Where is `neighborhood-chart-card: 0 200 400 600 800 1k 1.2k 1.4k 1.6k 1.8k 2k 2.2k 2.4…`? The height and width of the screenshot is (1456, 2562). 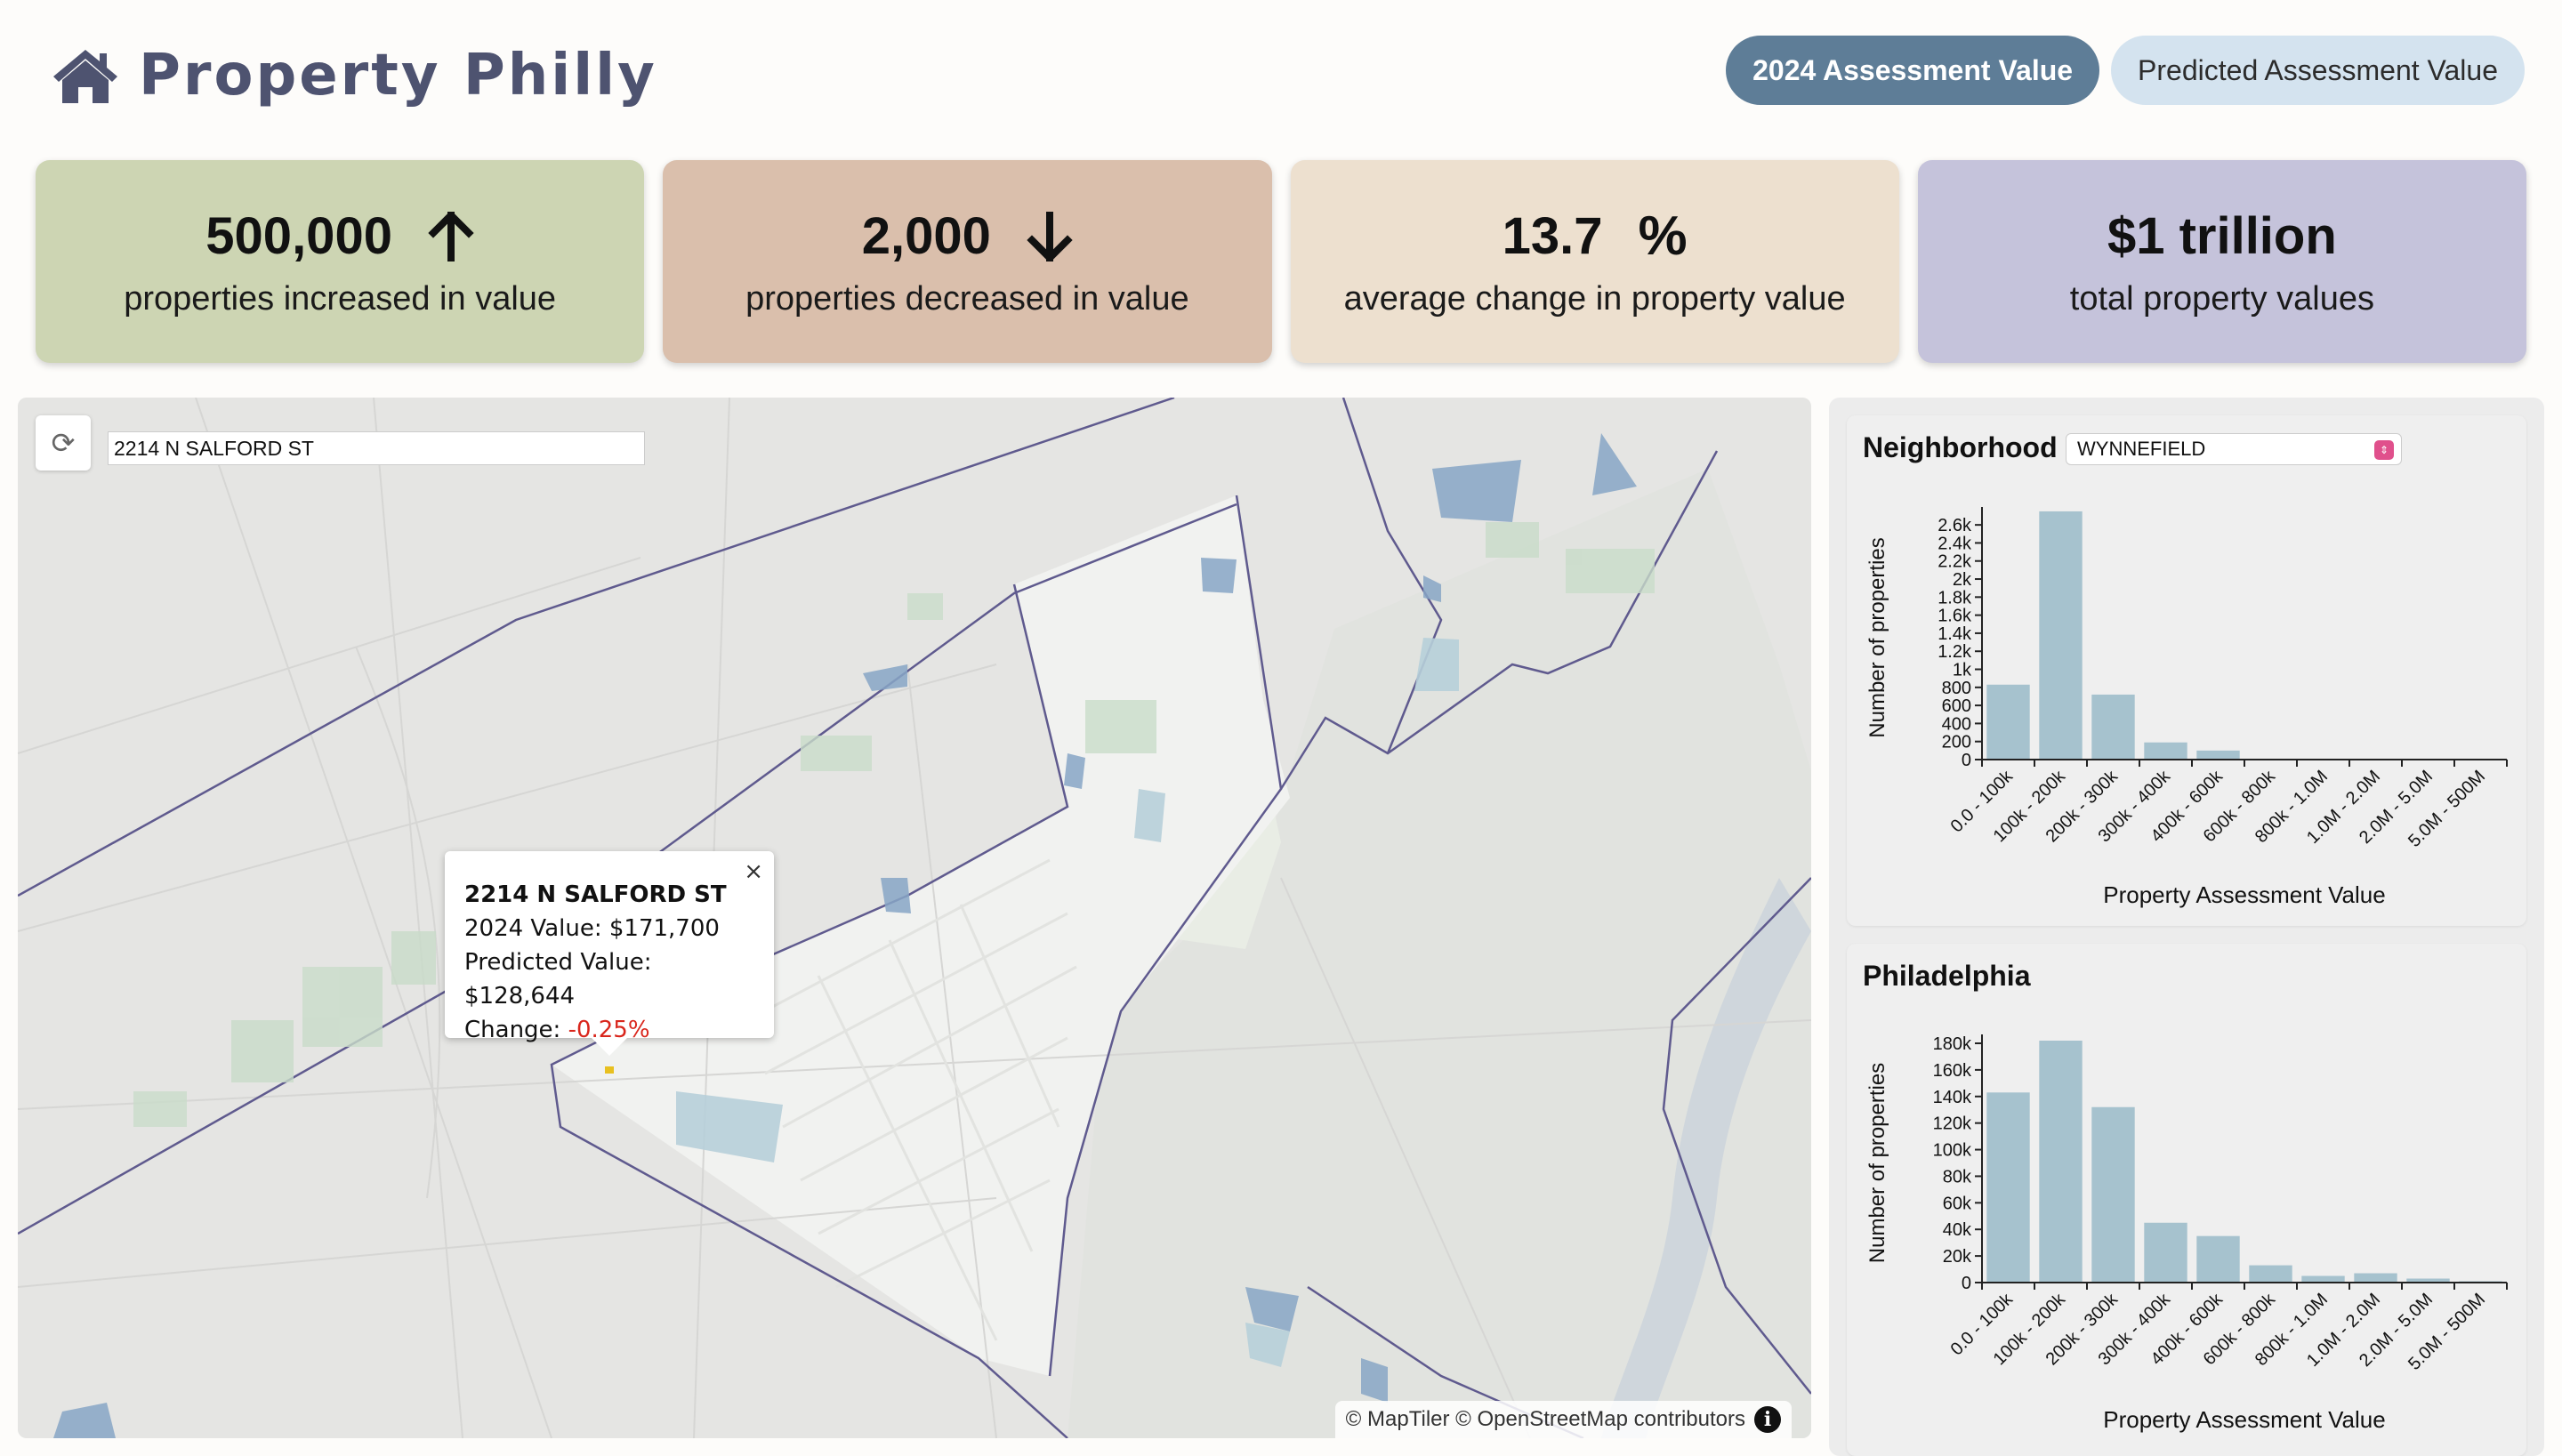
neighborhood-chart-card: 0 200 400 600 800 1k 1.2k 1.4k 1.6k 1.8k 2k 2.2k 2.4… is located at coordinates (2186, 670).